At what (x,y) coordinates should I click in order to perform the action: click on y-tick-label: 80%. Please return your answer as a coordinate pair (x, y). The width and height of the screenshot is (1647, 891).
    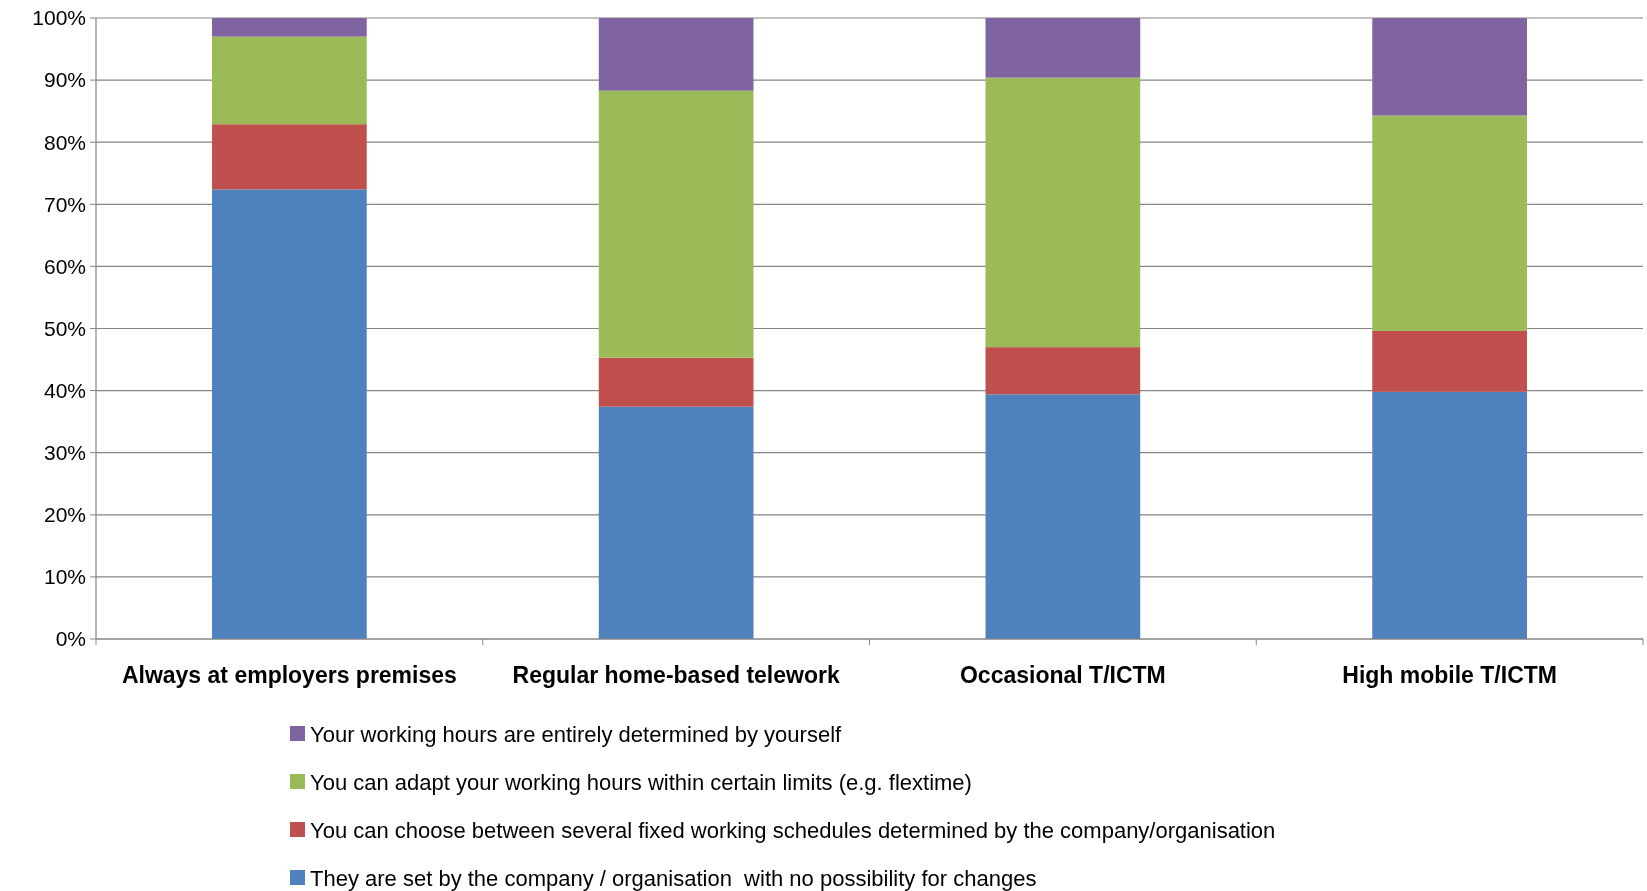
    Looking at the image, I should click on (64, 142).